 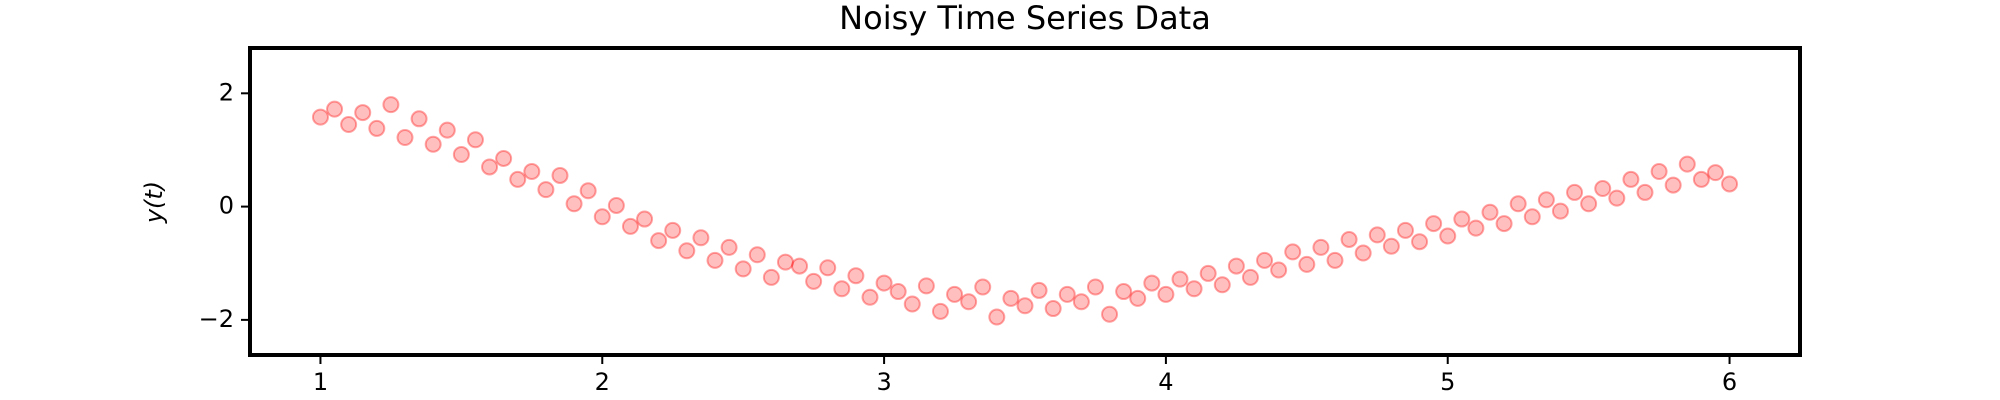 What do you see at coordinates (226, 92) in the screenshot?
I see `y-tick-label: 2` at bounding box center [226, 92].